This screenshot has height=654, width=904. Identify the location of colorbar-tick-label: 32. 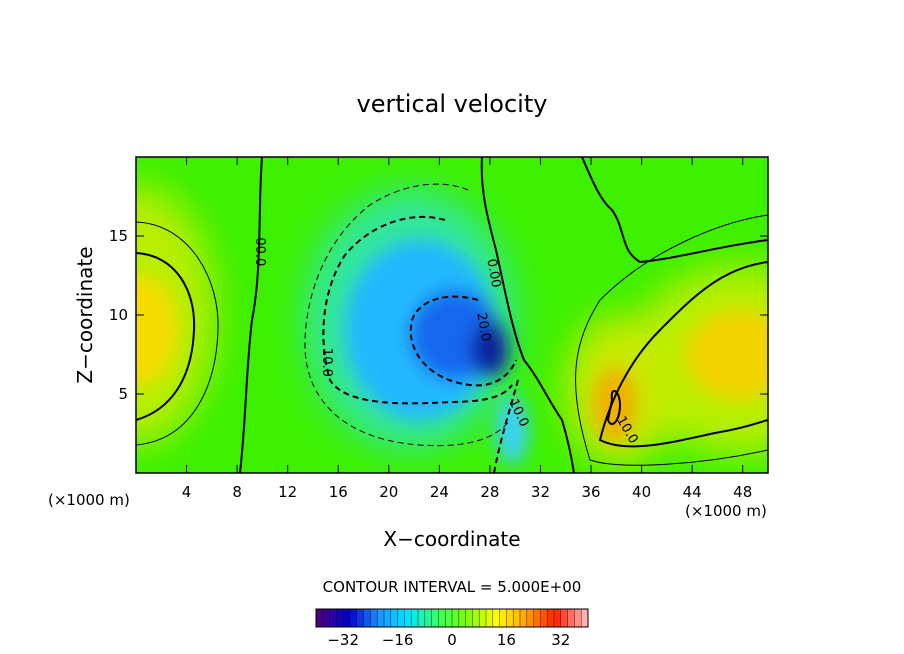
(560, 640).